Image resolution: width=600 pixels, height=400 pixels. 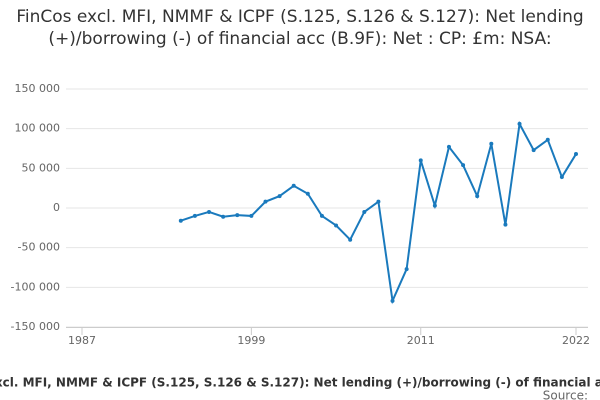 What do you see at coordinates (565, 394) in the screenshot?
I see `source: Source:` at bounding box center [565, 394].